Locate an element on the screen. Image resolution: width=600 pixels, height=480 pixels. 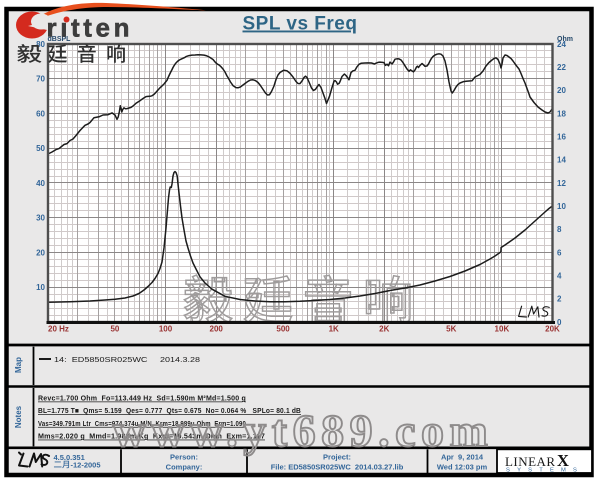
svg-text: -12-2005 is located at coordinates (86, 465).